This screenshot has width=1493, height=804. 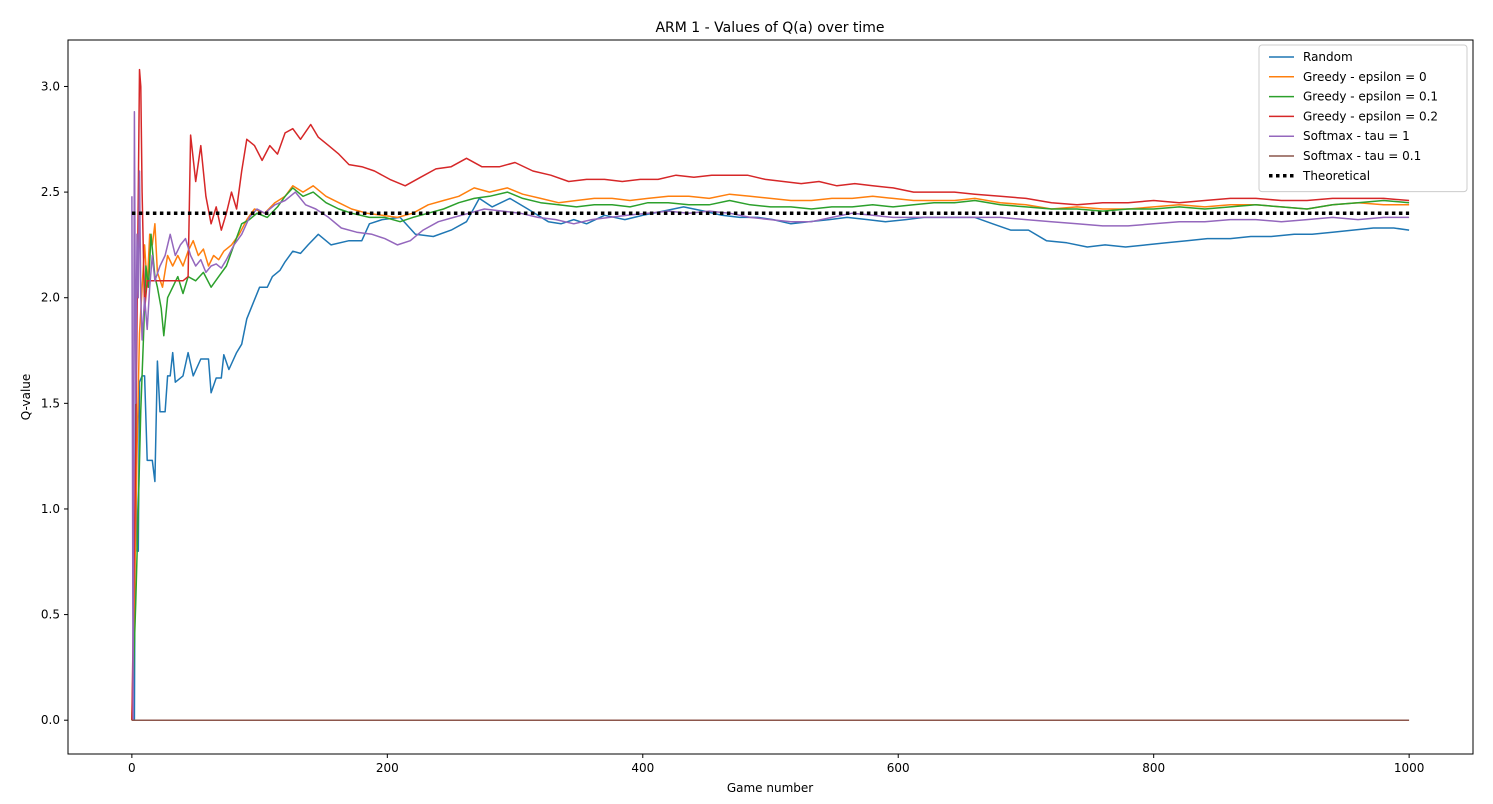 What do you see at coordinates (387, 768) in the screenshot?
I see `x-tick-label: 200` at bounding box center [387, 768].